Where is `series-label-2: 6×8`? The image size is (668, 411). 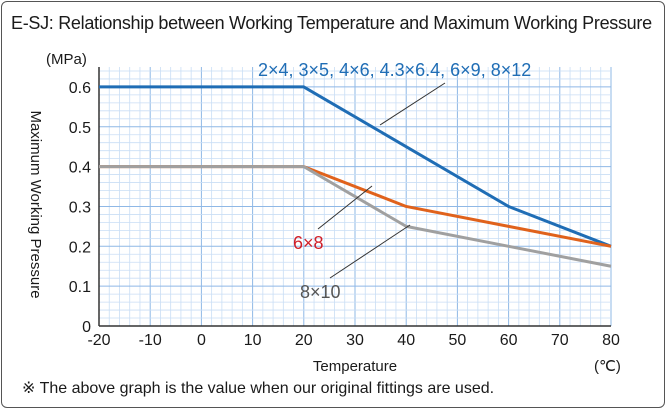 series-label-2: 6×8 is located at coordinates (308, 243).